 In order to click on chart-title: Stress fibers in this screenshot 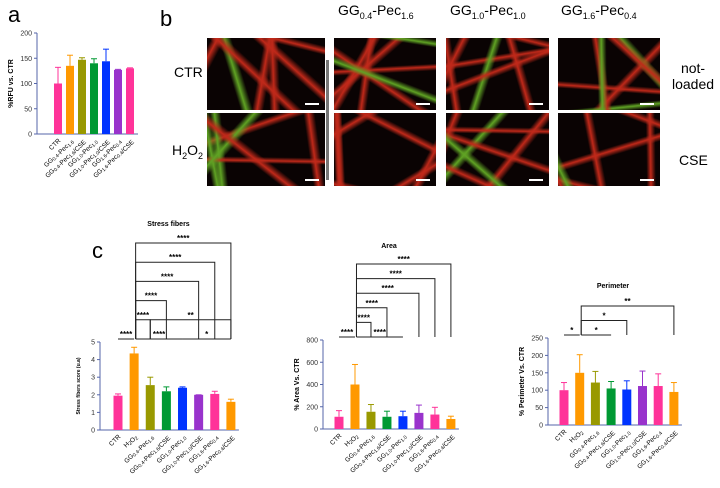, I will do `click(168, 224)`.